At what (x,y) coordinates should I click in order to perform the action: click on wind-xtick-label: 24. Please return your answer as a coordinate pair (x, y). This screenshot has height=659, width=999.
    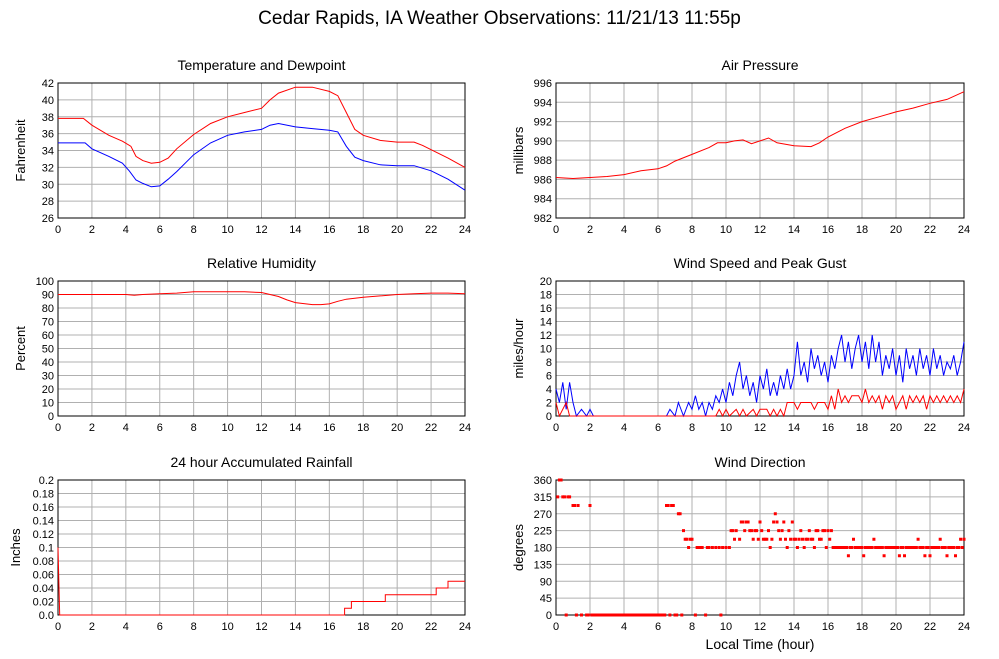
    Looking at the image, I should click on (964, 428).